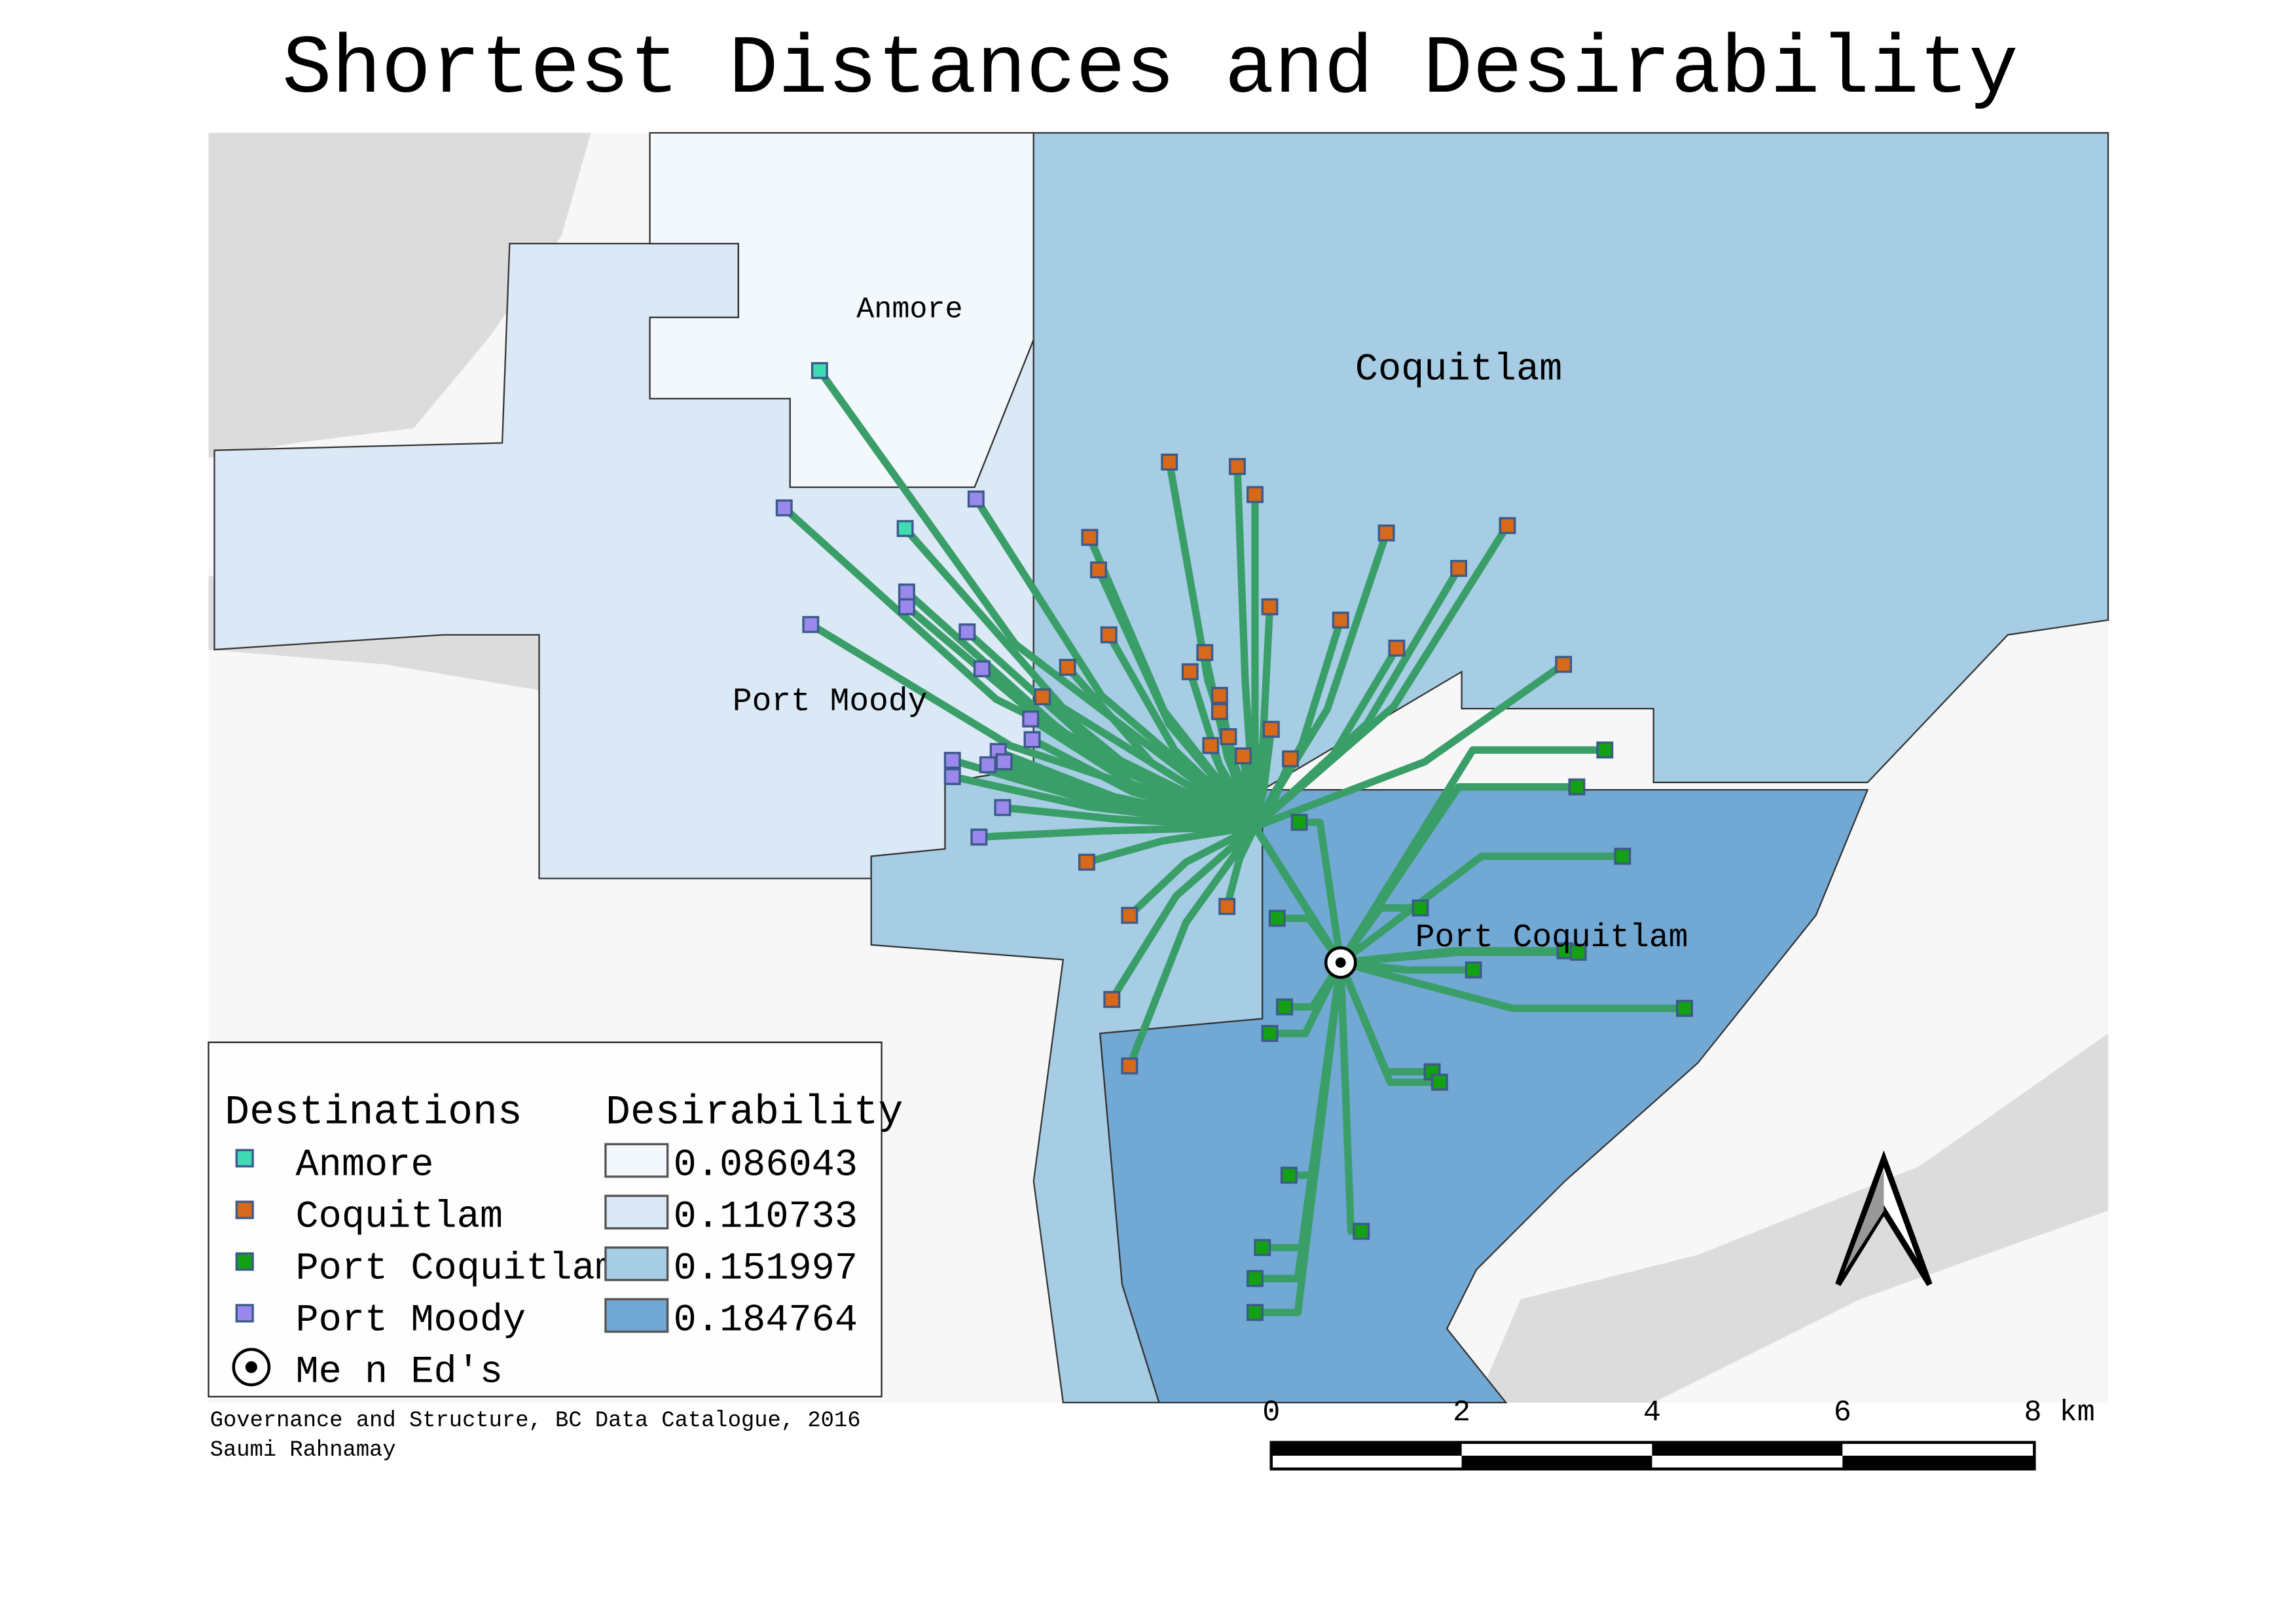 This screenshot has width=2296, height=1624. I want to click on legend-label-anmore: Anmore, so click(365, 1165).